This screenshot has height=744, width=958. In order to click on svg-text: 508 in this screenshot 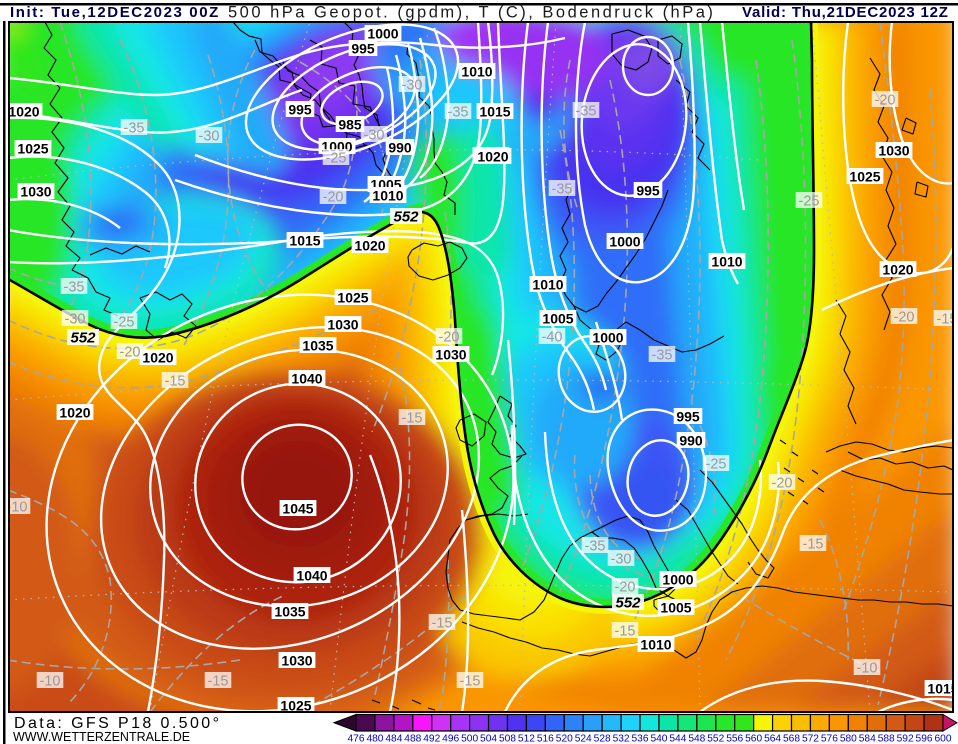, I will do `click(507, 739)`.